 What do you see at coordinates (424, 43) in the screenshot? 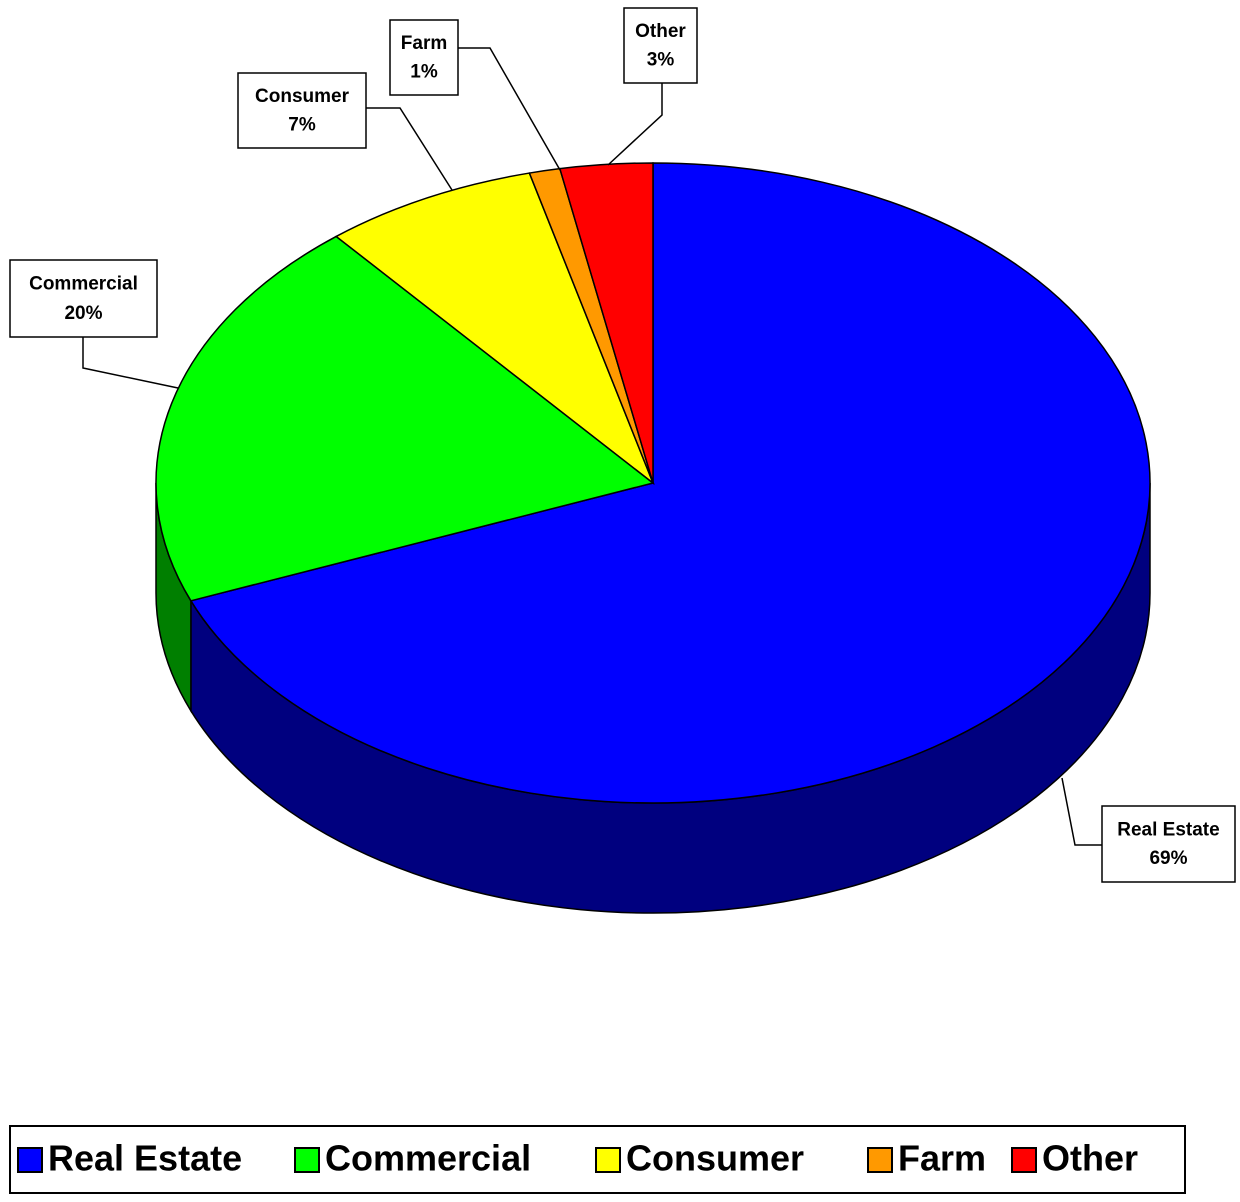
I see `data-label-name: Farm` at bounding box center [424, 43].